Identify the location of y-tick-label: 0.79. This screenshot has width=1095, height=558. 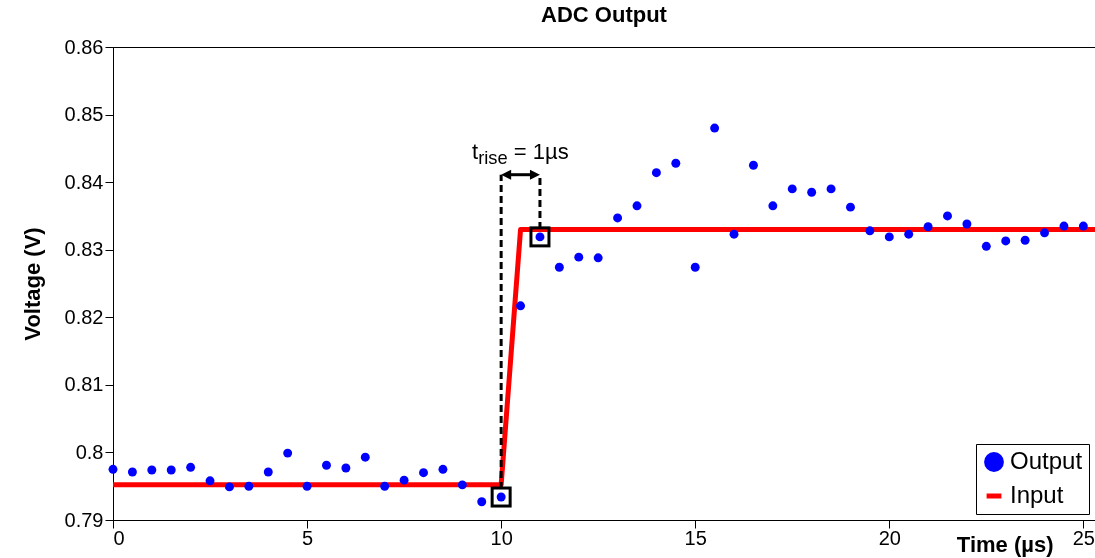
(84, 519).